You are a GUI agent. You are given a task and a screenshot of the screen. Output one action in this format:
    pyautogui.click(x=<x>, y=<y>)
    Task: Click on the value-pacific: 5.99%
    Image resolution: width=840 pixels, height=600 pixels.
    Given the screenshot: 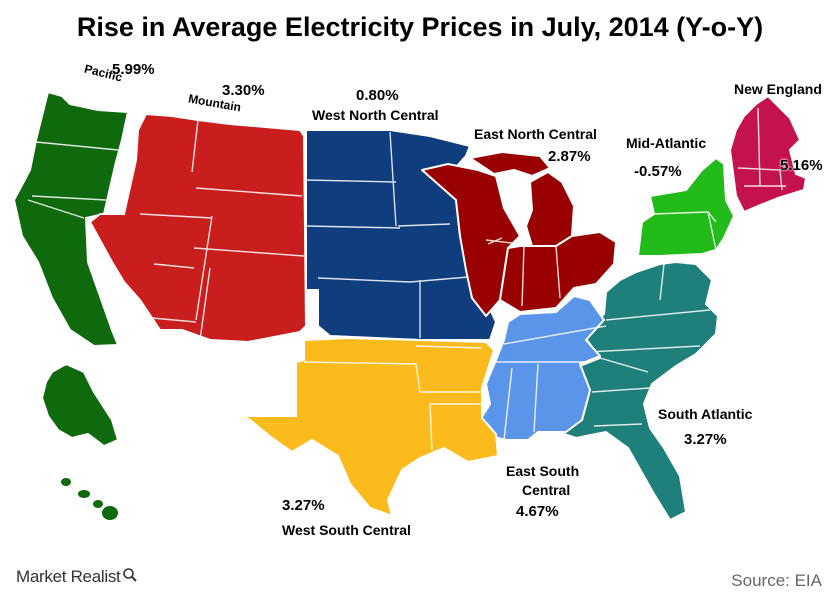 What is the action you would take?
    pyautogui.click(x=133, y=69)
    